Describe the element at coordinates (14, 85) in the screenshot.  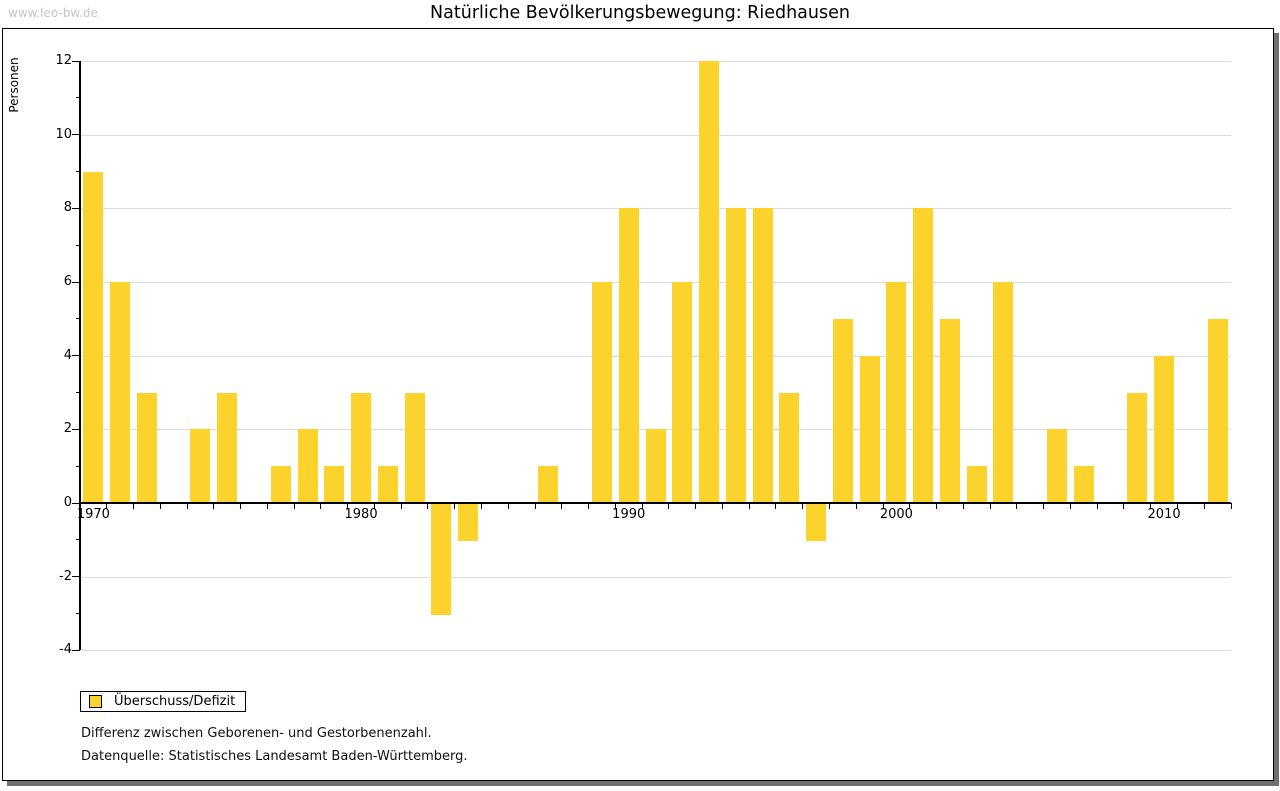
I see `y-axis-title: Personen` at that location.